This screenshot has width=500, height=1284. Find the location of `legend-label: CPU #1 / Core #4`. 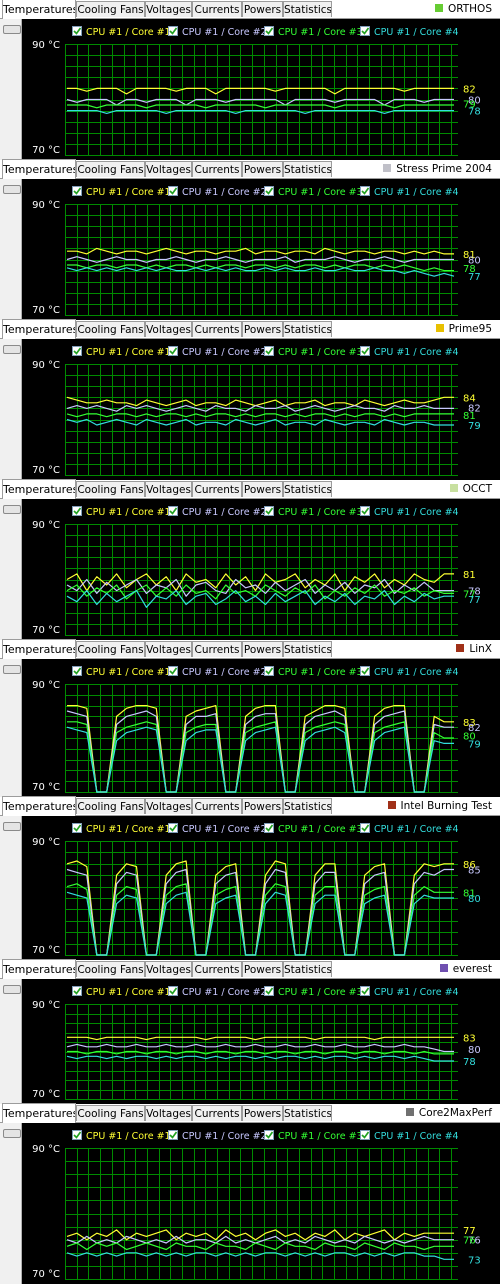

legend-label: CPU #1 / Core #4 is located at coordinates (416, 1136).